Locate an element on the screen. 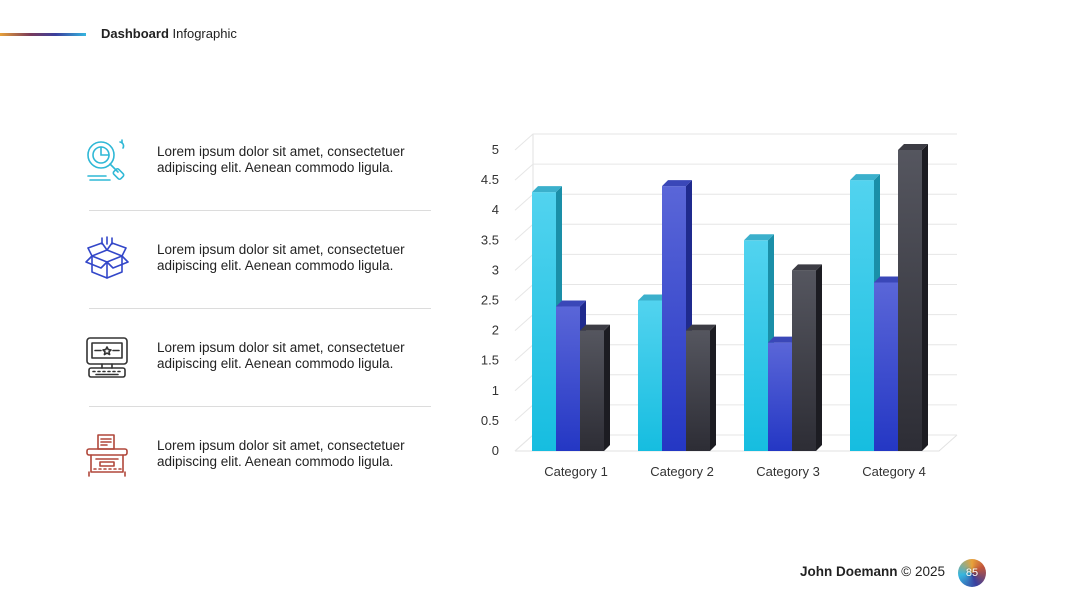  footer-credit: John Doemann © 2025 is located at coordinates (872, 571).